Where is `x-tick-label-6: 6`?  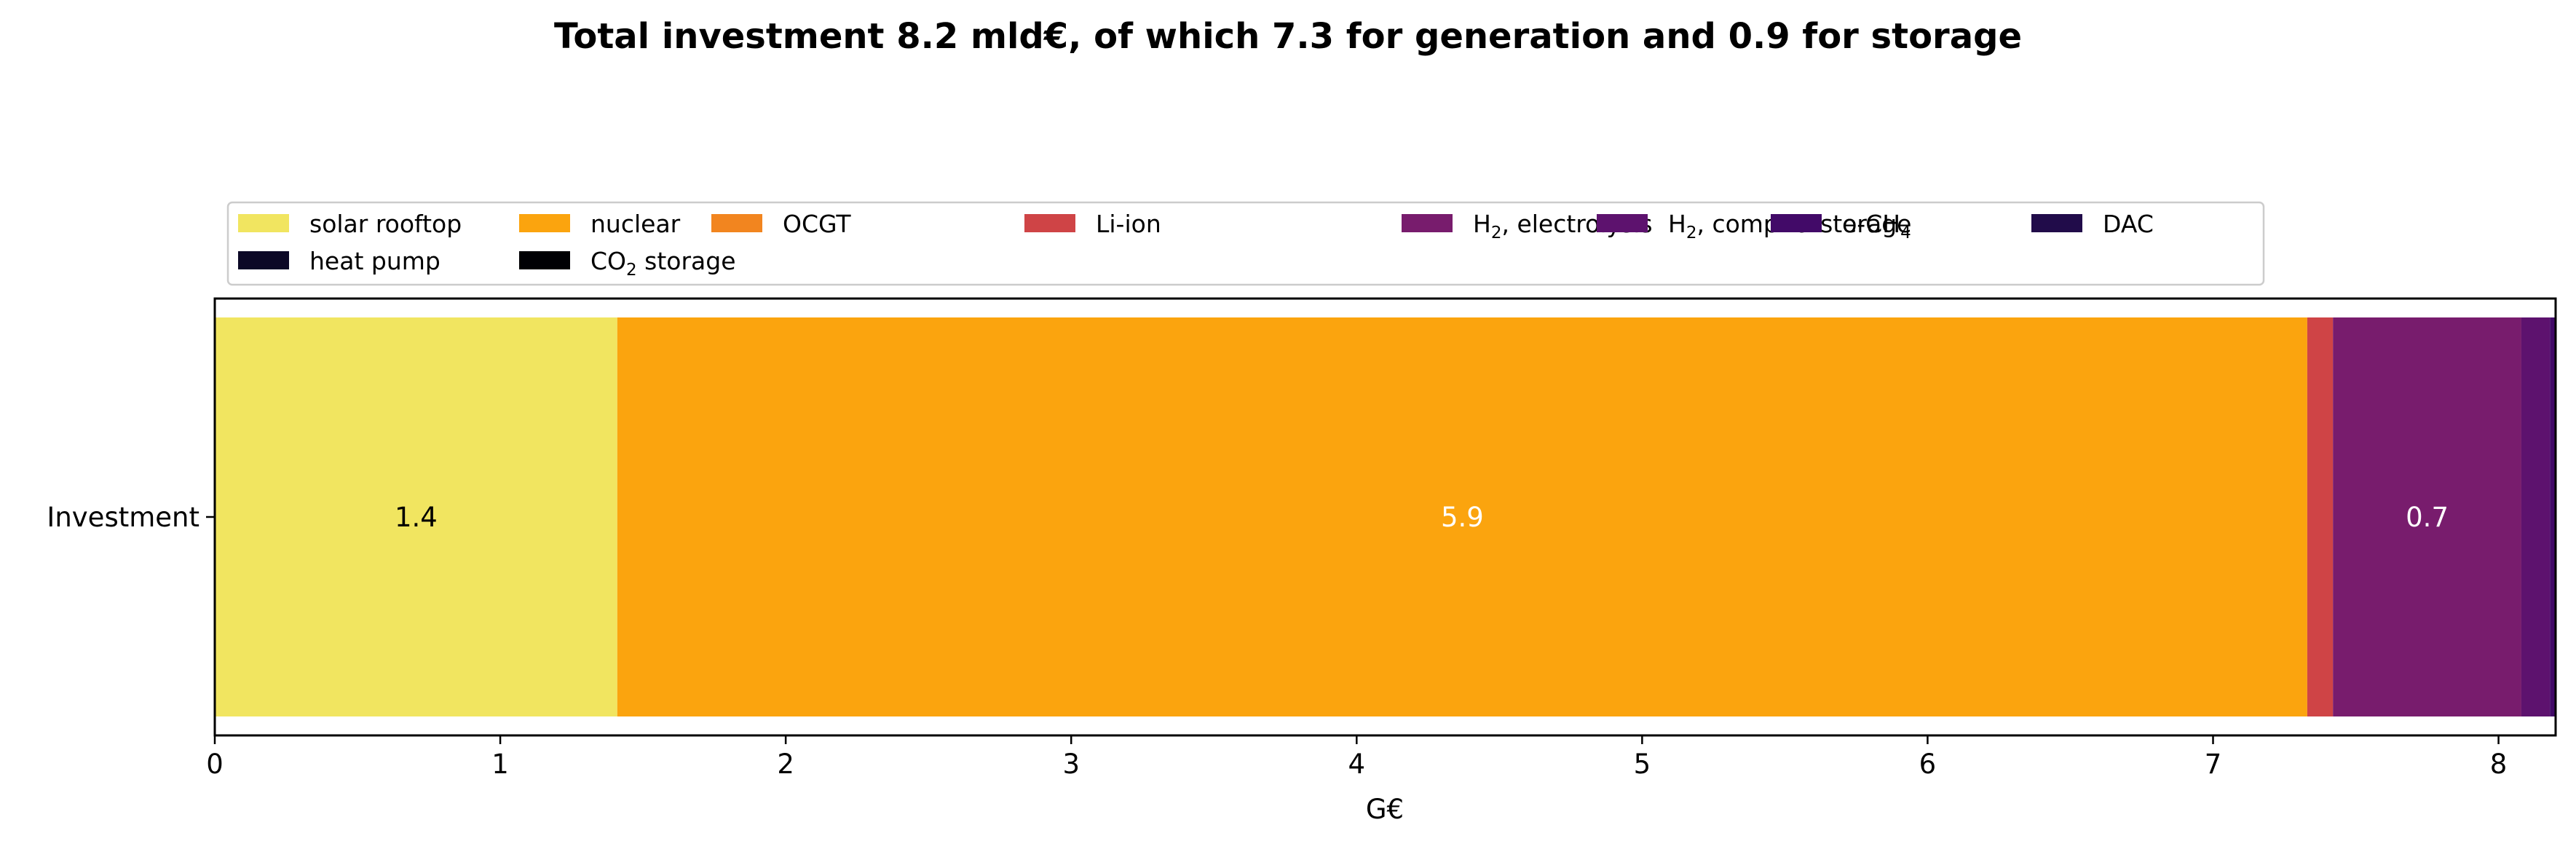
x-tick-label-6: 6 is located at coordinates (1928, 764).